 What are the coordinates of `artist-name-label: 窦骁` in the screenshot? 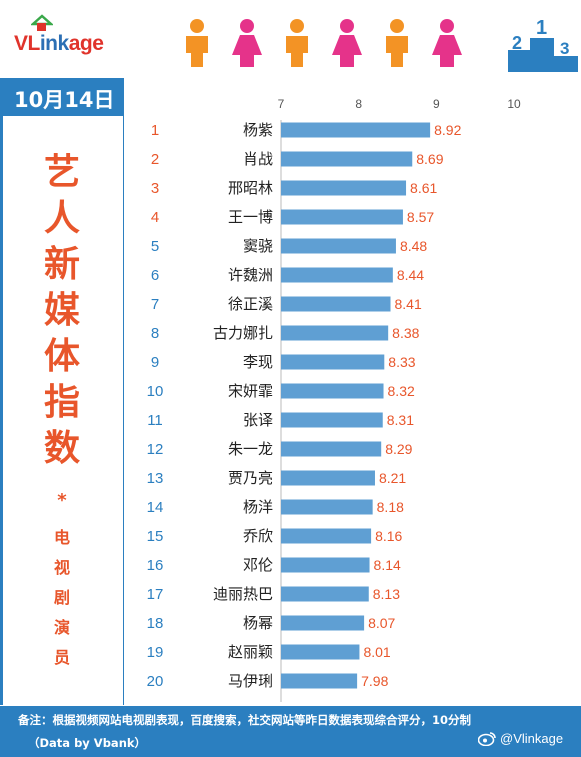 It's located at (258, 246).